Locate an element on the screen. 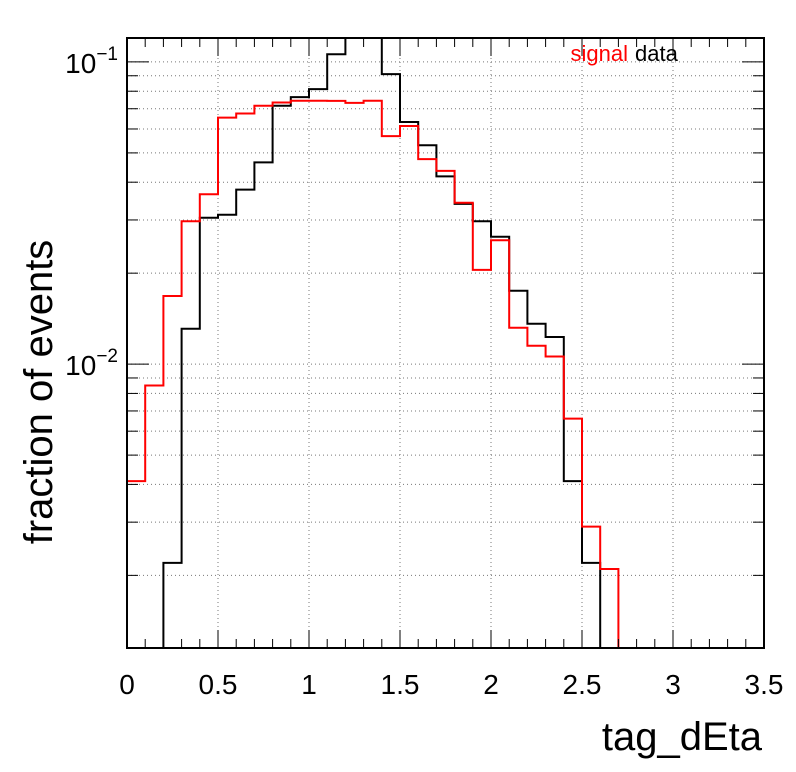 Image resolution: width=796 pixels, height=772 pixels. x-tick-label: 3.5 is located at coordinates (764, 684).